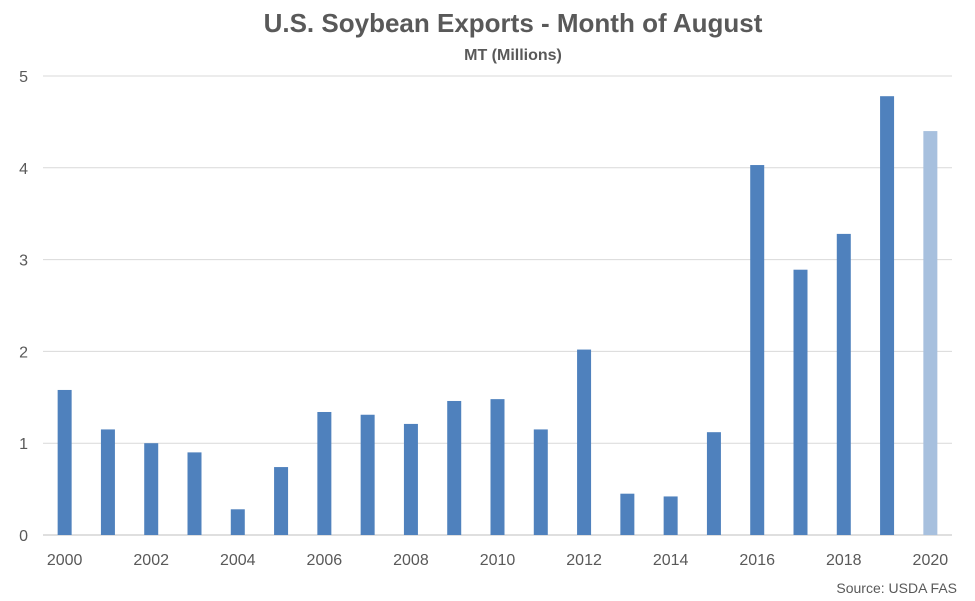 This screenshot has width=975, height=601. I want to click on x-tick-label: 2010, so click(498, 560).